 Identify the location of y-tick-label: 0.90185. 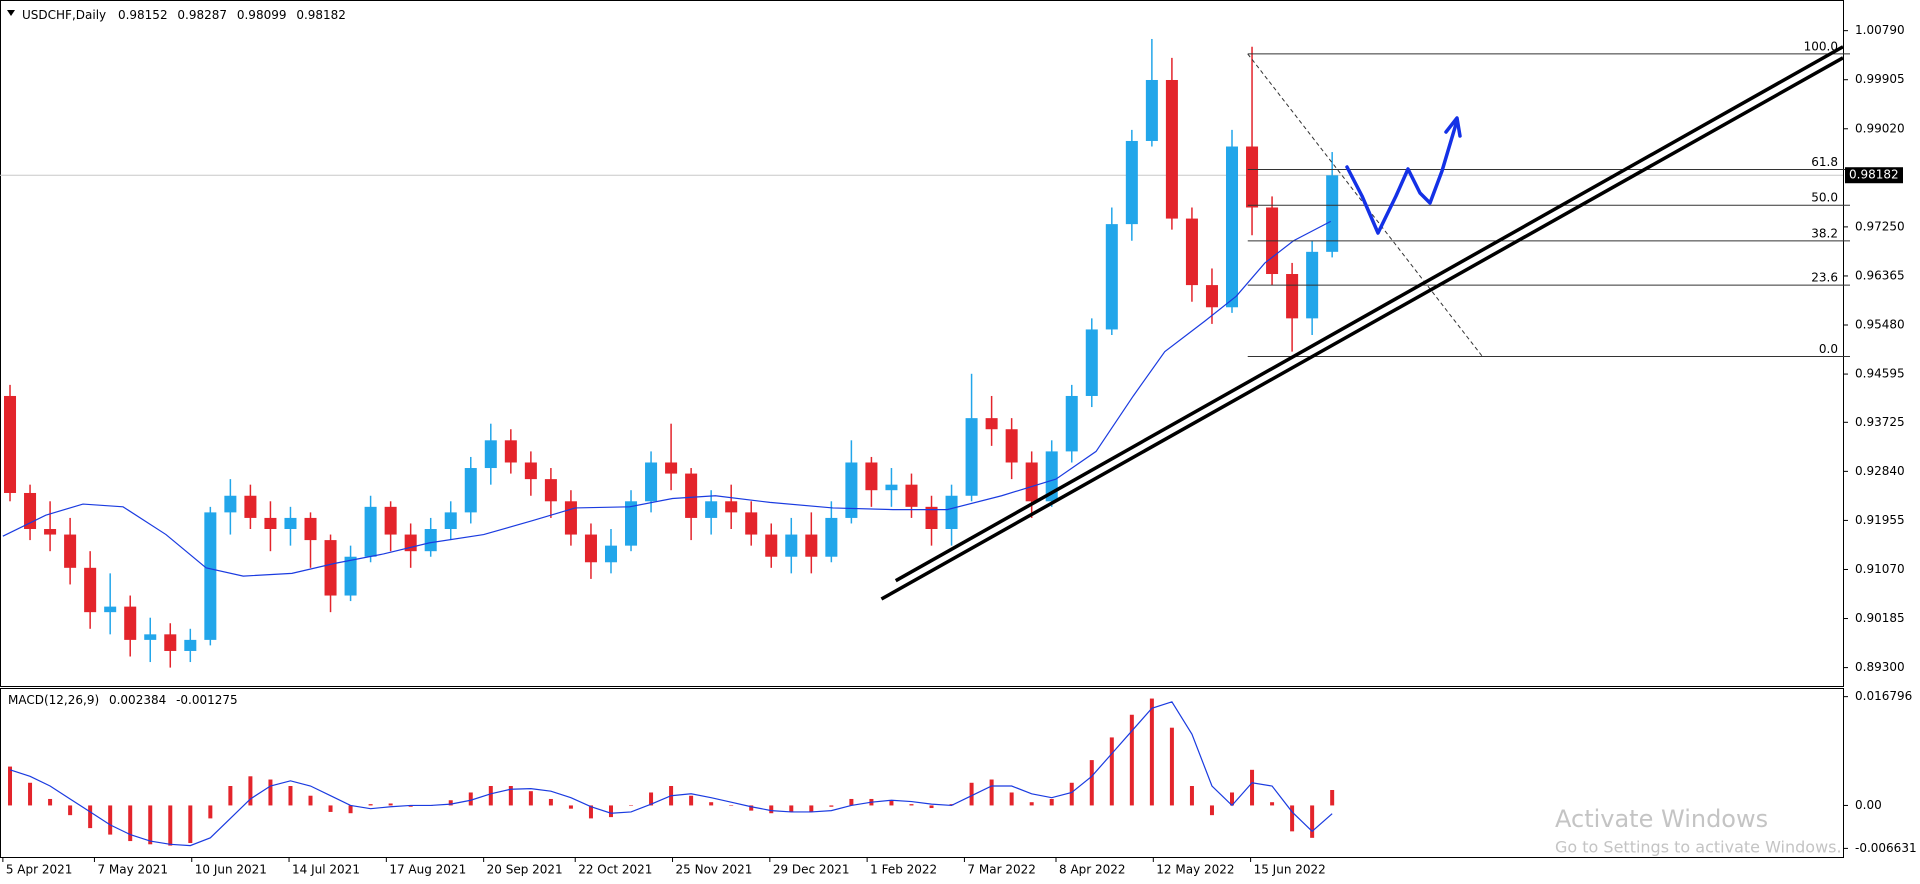
(1880, 618).